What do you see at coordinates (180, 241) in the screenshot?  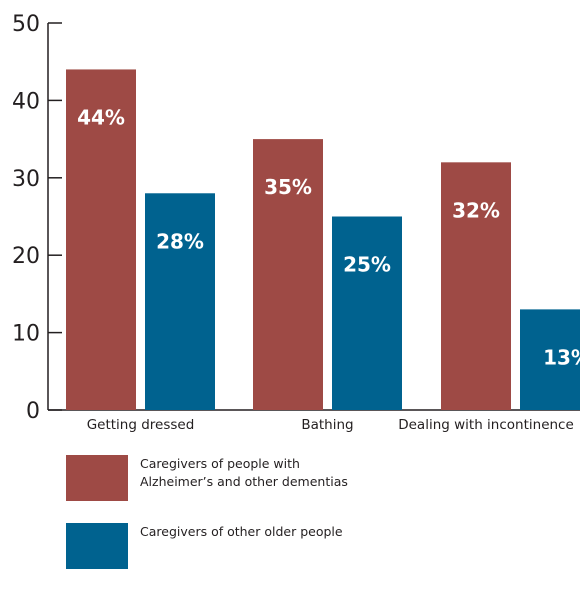 I see `bar-value-label: 28%` at bounding box center [180, 241].